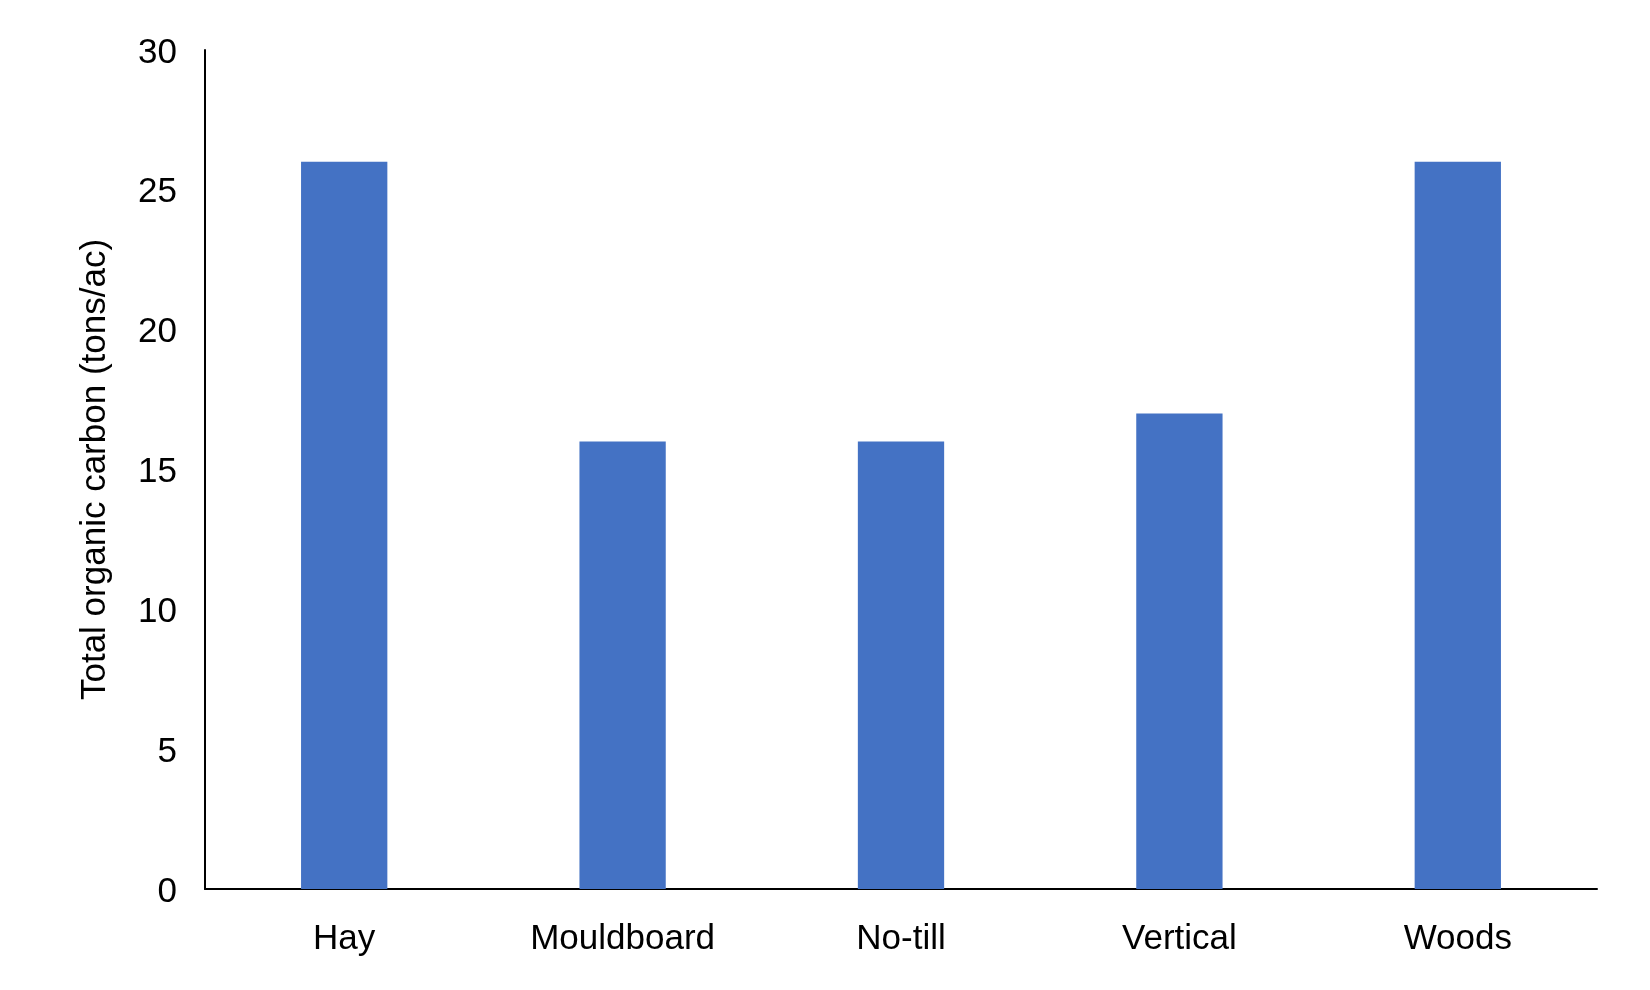 The width and height of the screenshot is (1650, 990). What do you see at coordinates (157, 330) in the screenshot?
I see `y-tick-label: 20` at bounding box center [157, 330].